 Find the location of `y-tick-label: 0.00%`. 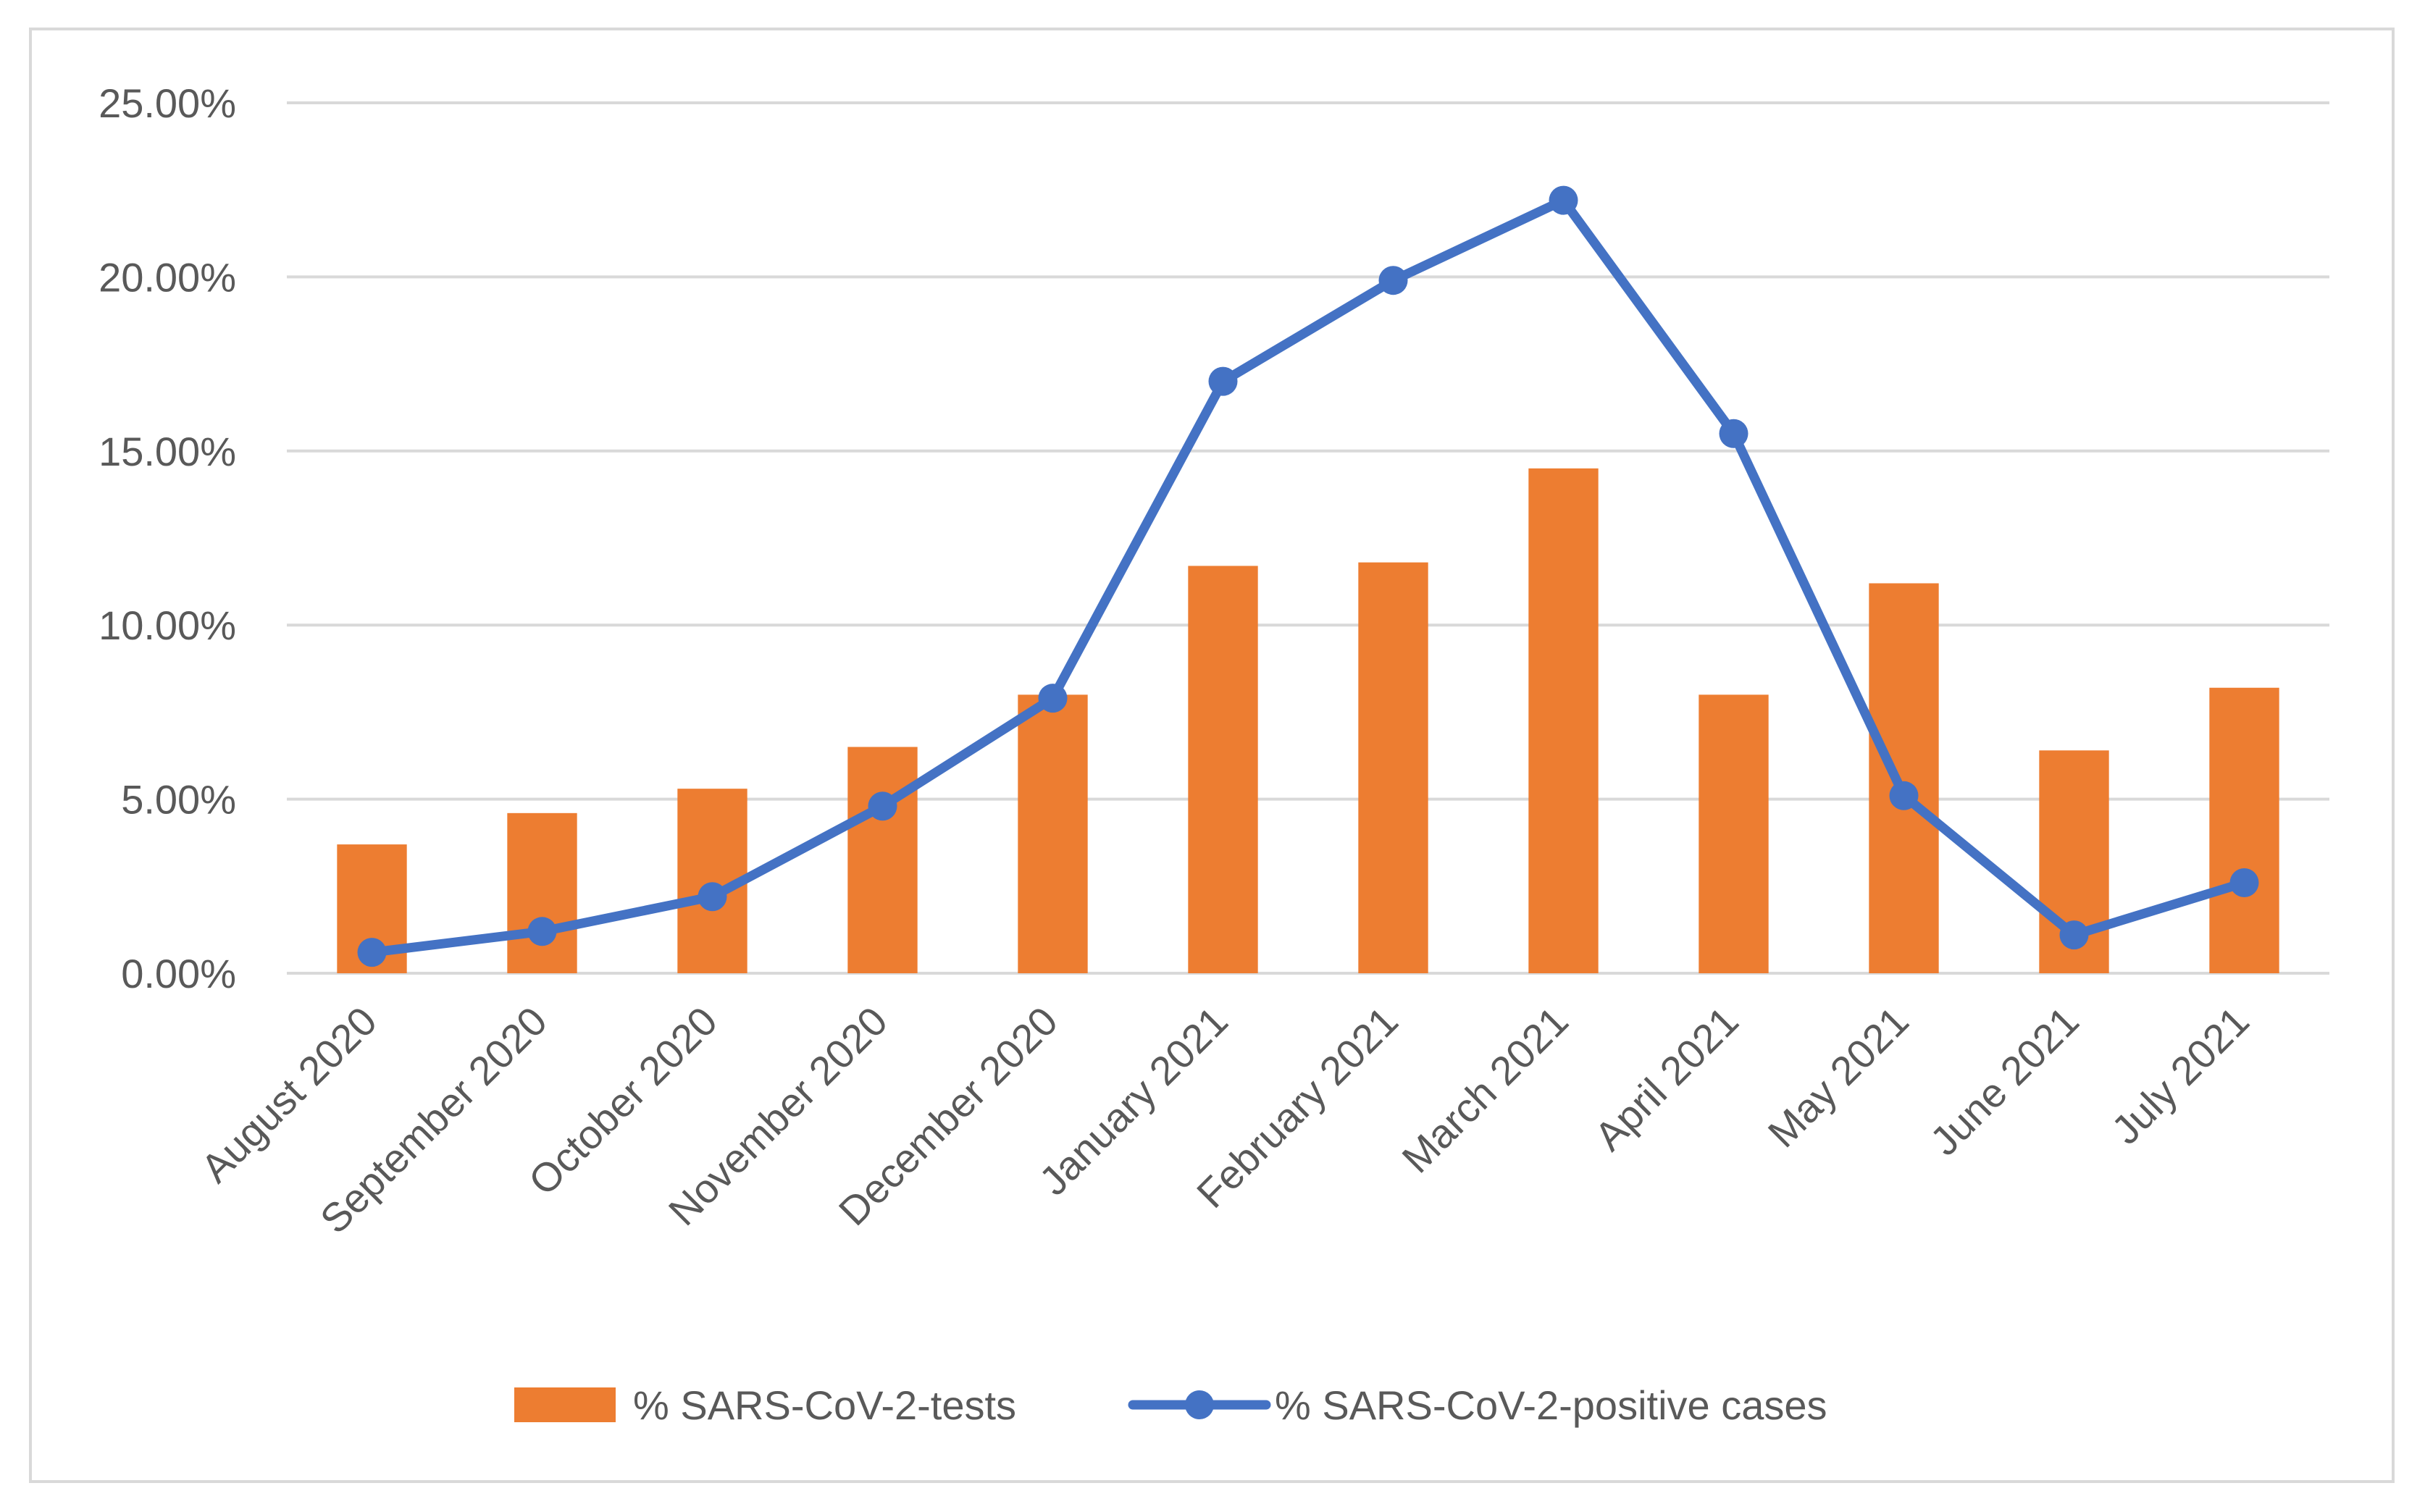

y-tick-label: 0.00% is located at coordinates (178, 973).